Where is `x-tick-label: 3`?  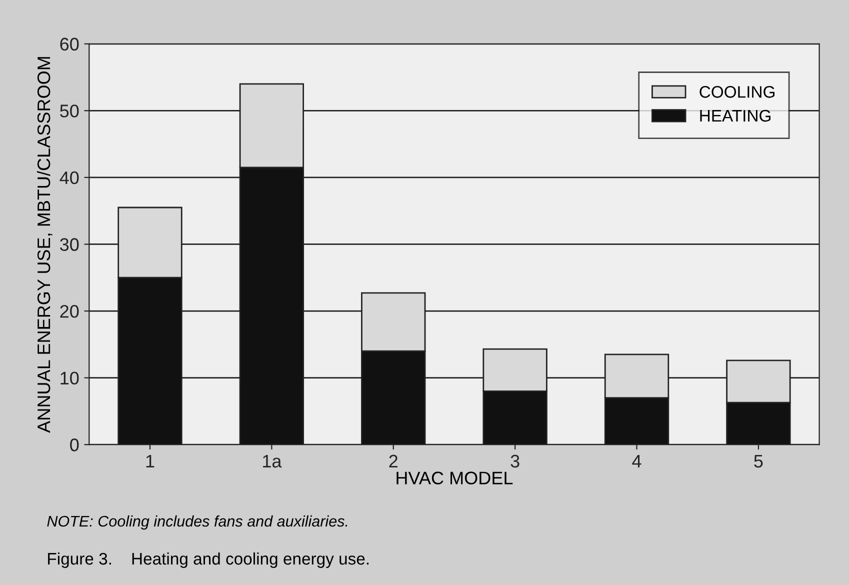
x-tick-label: 3 is located at coordinates (515, 461).